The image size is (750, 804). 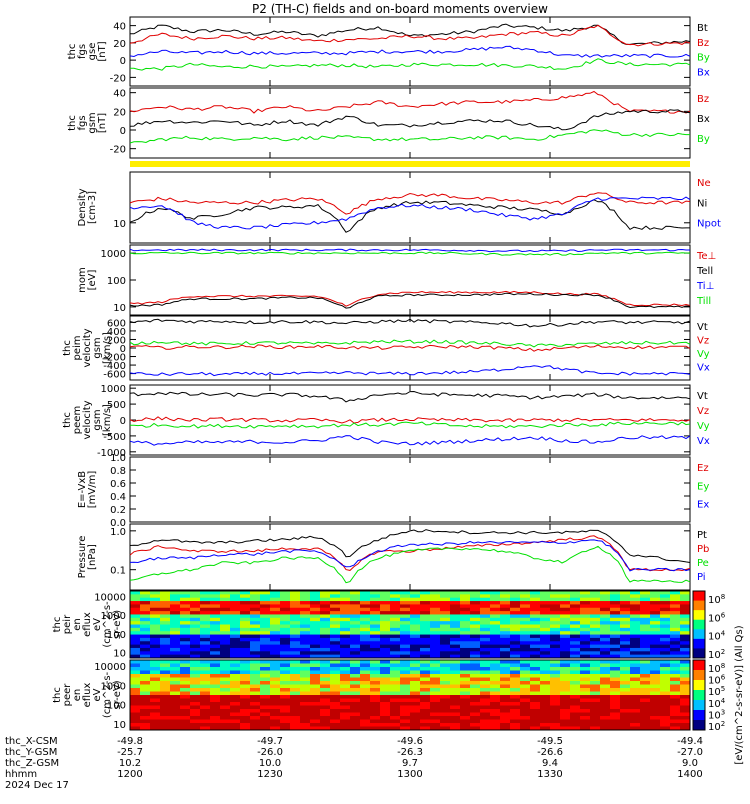 I want to click on series-line-Vx, so click(x=410, y=371).